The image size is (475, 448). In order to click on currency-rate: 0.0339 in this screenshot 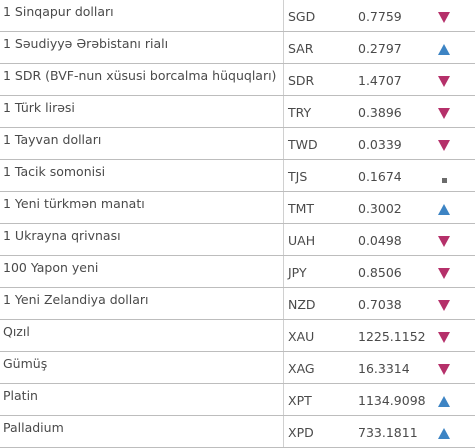, I will do `click(395, 143)`.